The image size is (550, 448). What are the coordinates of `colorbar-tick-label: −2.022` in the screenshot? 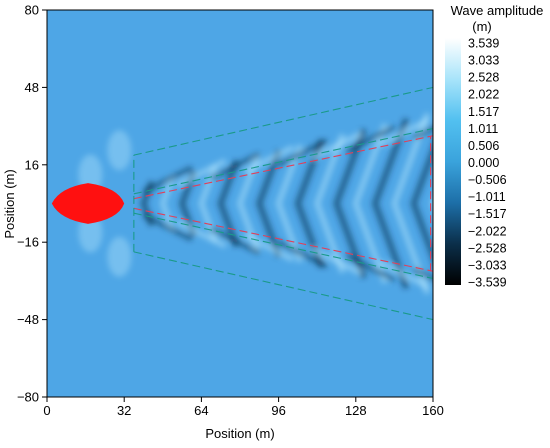 It's located at (487, 231).